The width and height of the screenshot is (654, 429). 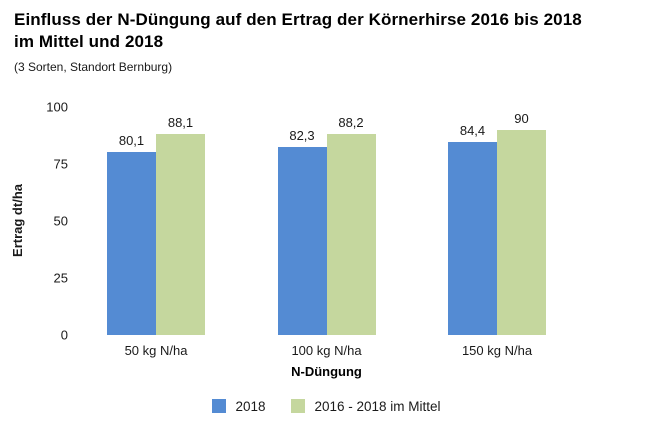 What do you see at coordinates (521, 223) in the screenshot?
I see `bar-2016-2018-im-mittel-3: 90` at bounding box center [521, 223].